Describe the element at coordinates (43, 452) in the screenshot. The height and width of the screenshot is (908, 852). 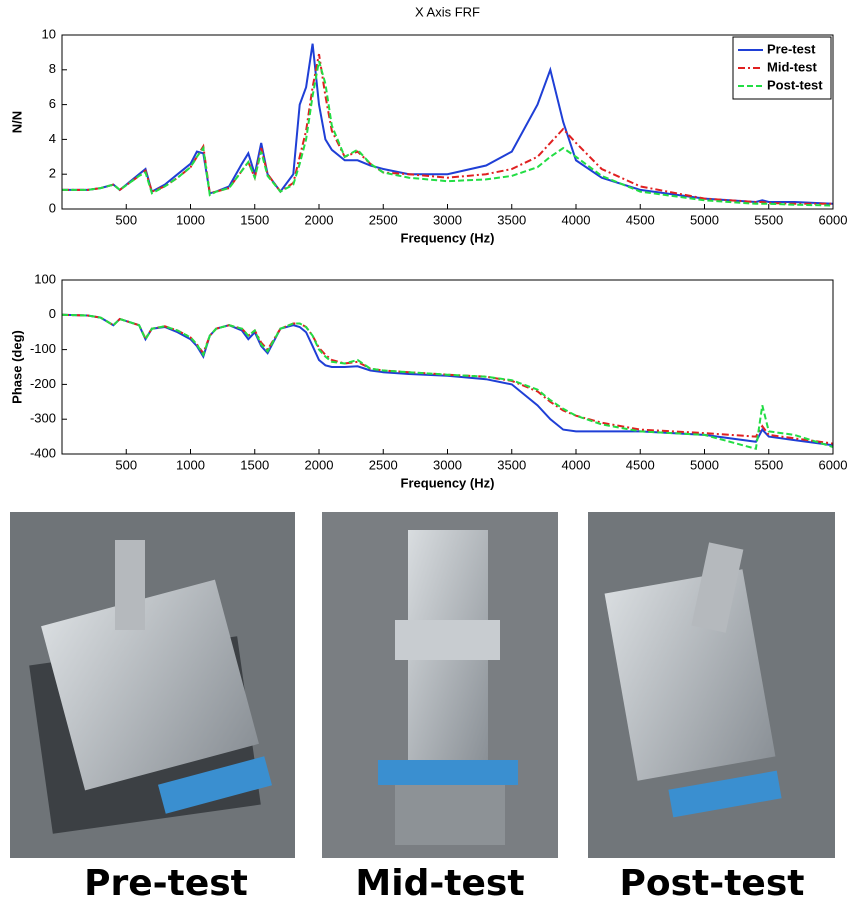
I see `y-tick-label: -400` at that location.